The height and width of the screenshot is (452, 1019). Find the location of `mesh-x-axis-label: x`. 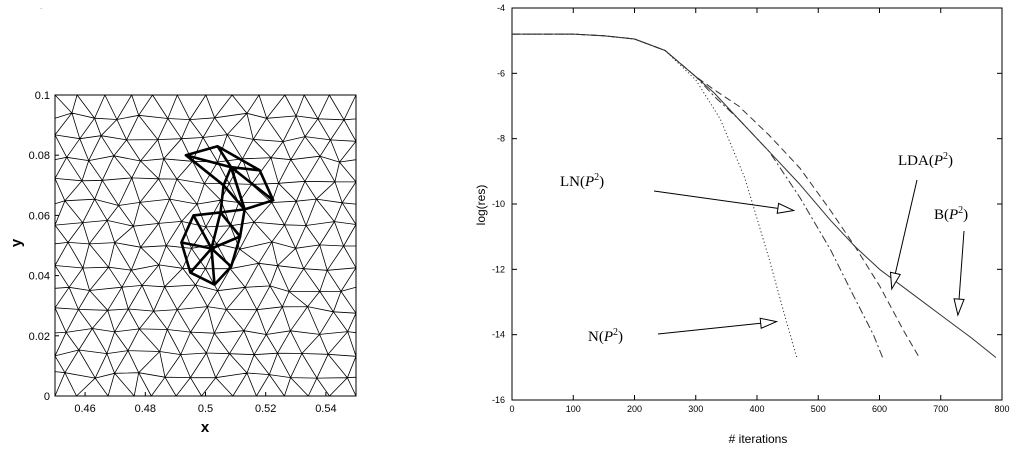

mesh-x-axis-label: x is located at coordinates (205, 427).